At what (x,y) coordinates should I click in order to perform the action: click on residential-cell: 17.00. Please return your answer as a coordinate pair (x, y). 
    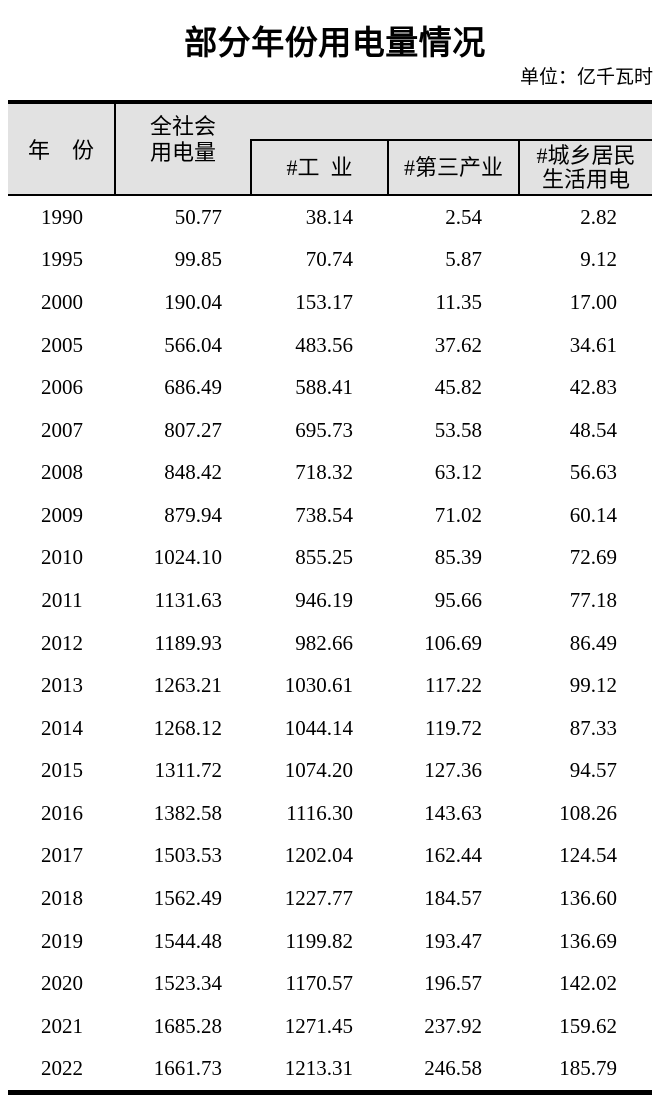
    Looking at the image, I should click on (593, 301).